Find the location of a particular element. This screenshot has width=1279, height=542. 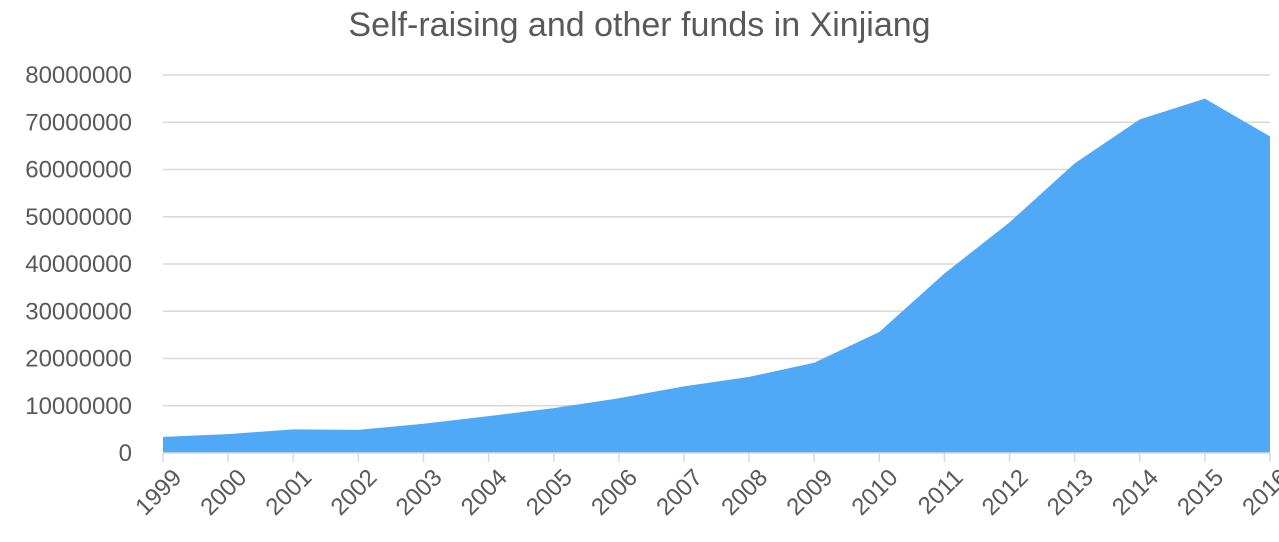

x-tick-label: 2012 is located at coordinates (1005, 492).